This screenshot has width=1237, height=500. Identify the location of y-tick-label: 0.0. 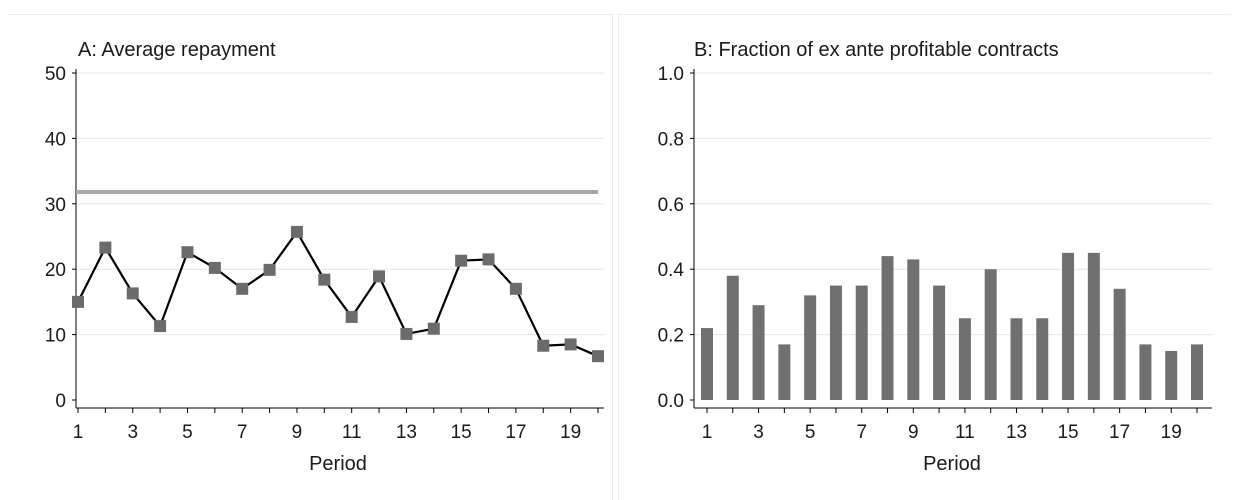
(671, 401).